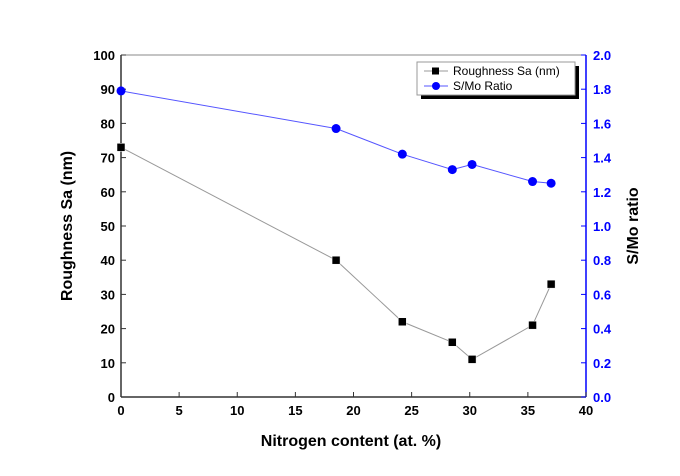 The image size is (680, 476). Describe the element at coordinates (435, 71) in the screenshot. I see `legend-marker-roughness` at that location.